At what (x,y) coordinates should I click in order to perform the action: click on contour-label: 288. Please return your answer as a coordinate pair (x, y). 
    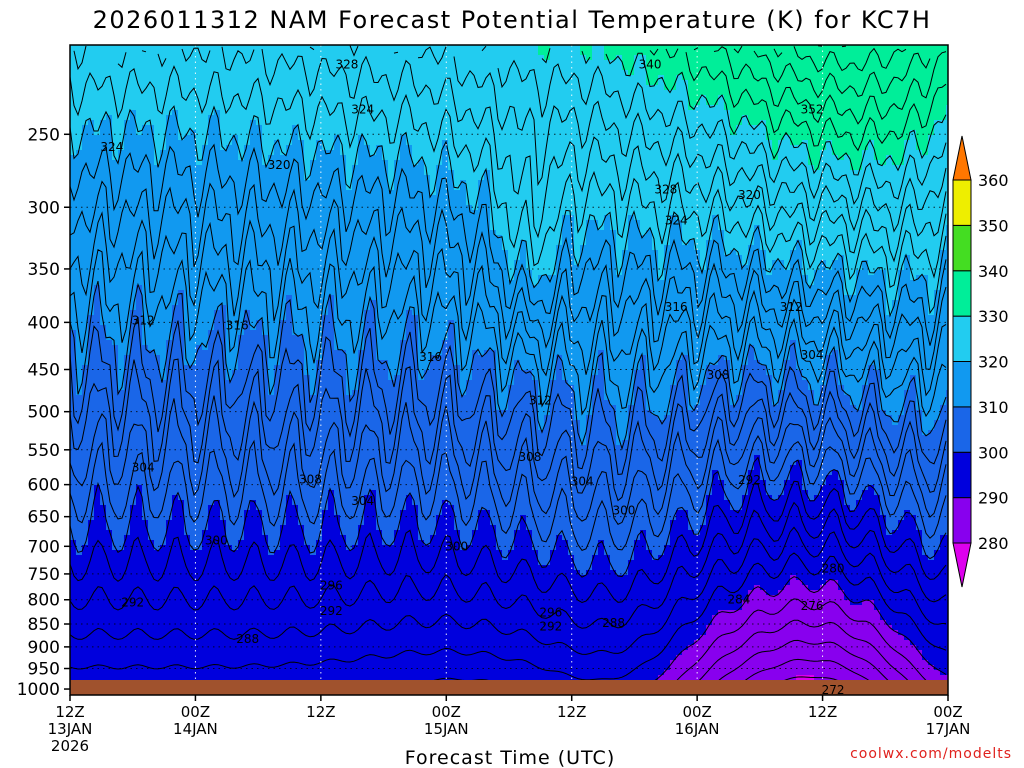
    Looking at the image, I should click on (613, 623).